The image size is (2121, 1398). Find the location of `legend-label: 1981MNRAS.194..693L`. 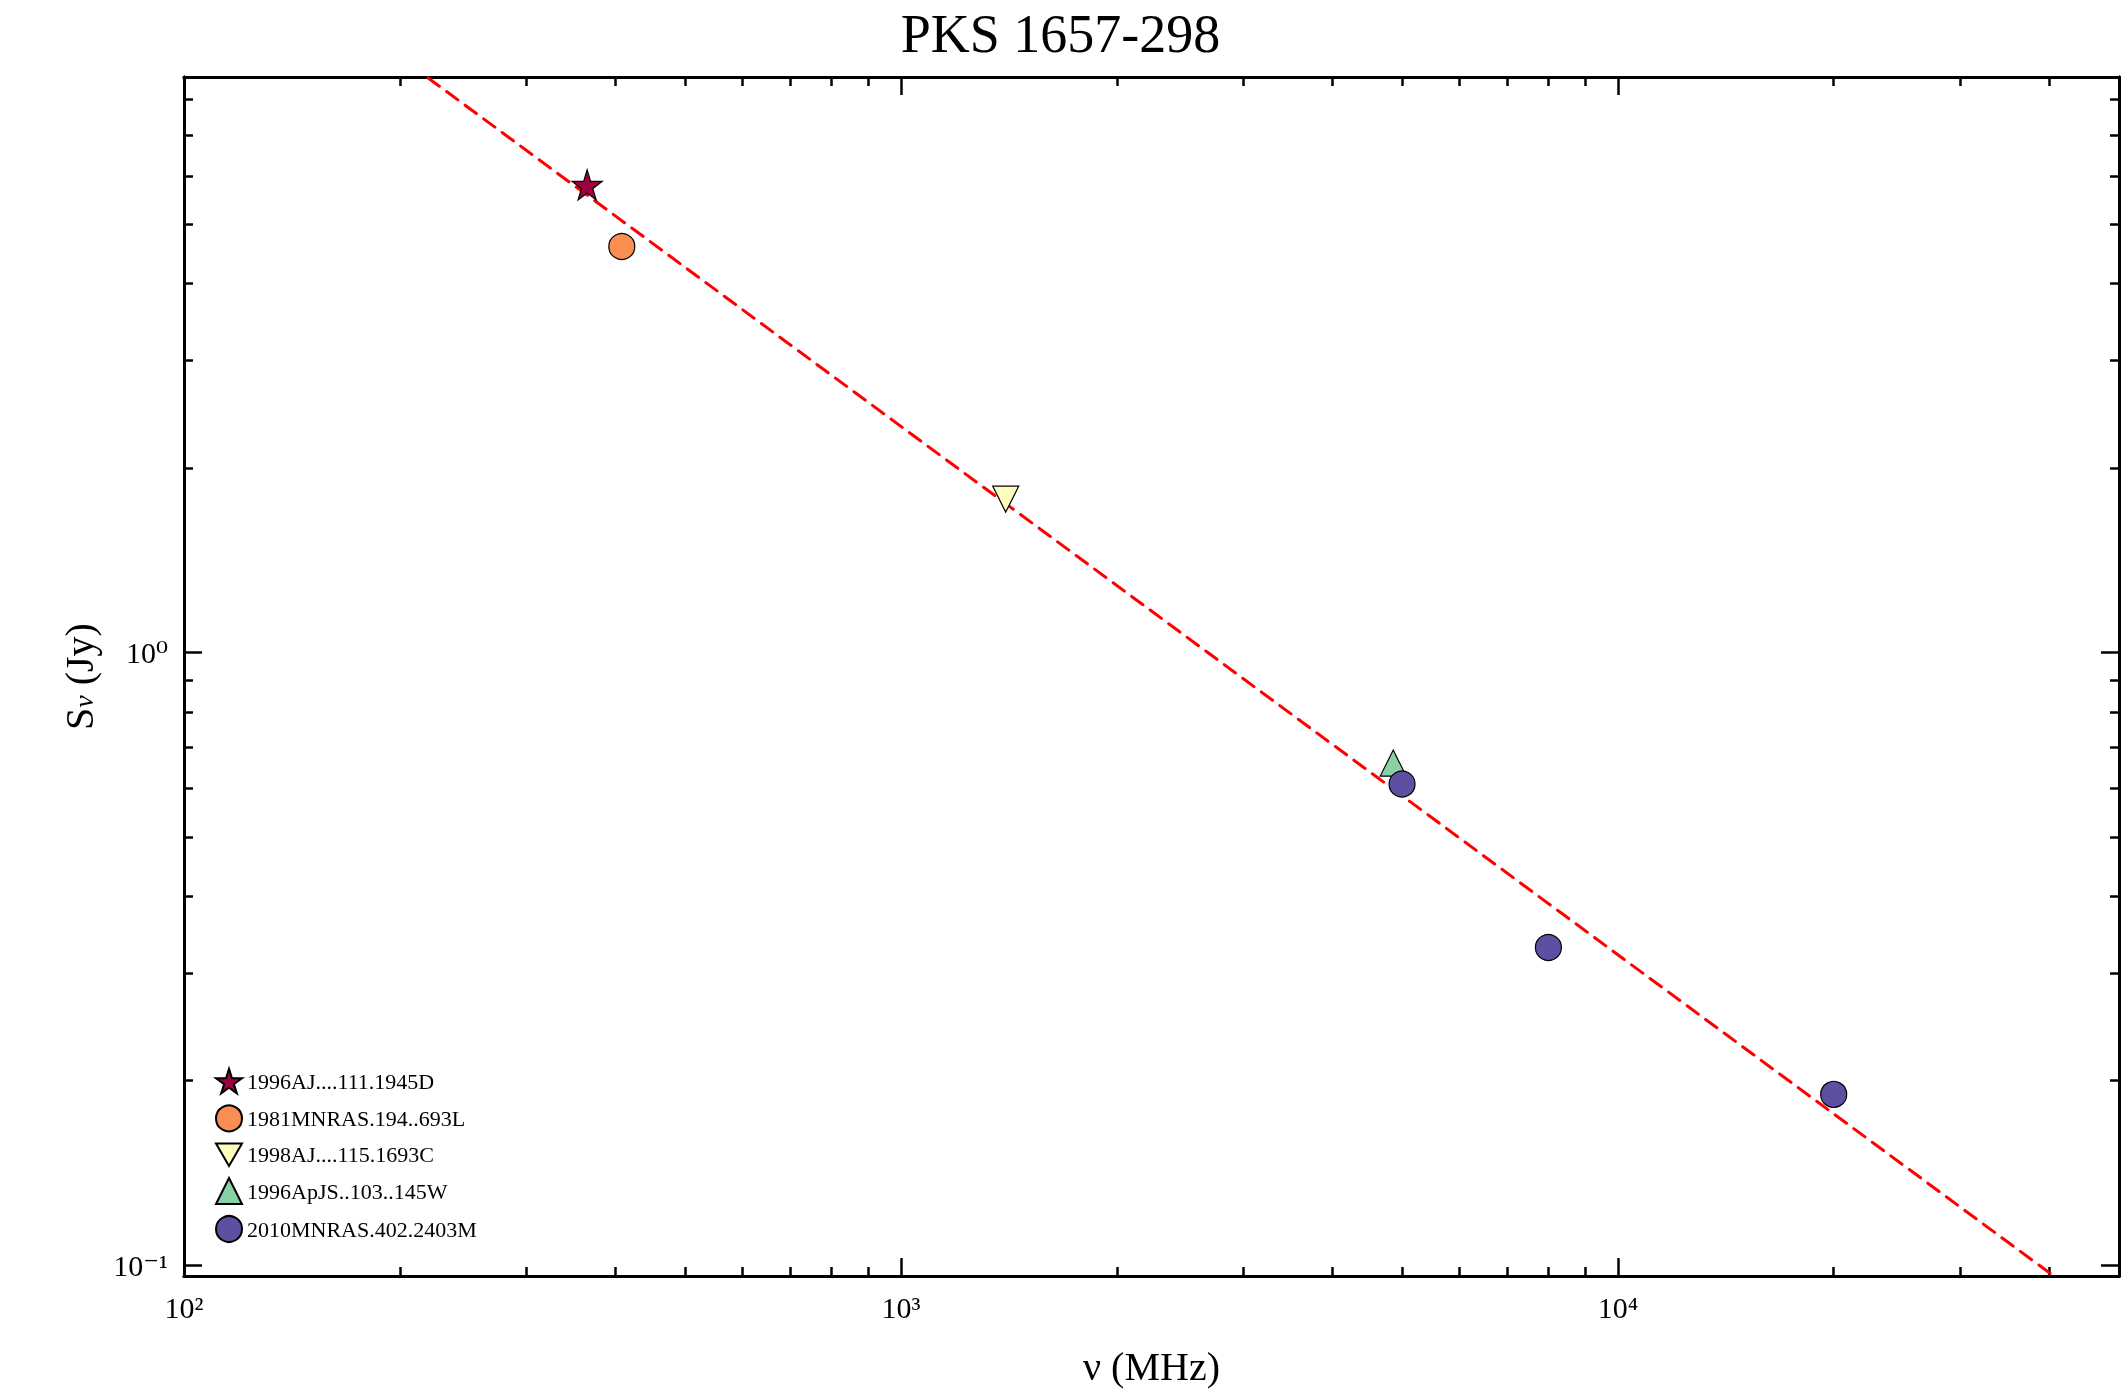

legend-label: 1981MNRAS.194..693L is located at coordinates (356, 1118).